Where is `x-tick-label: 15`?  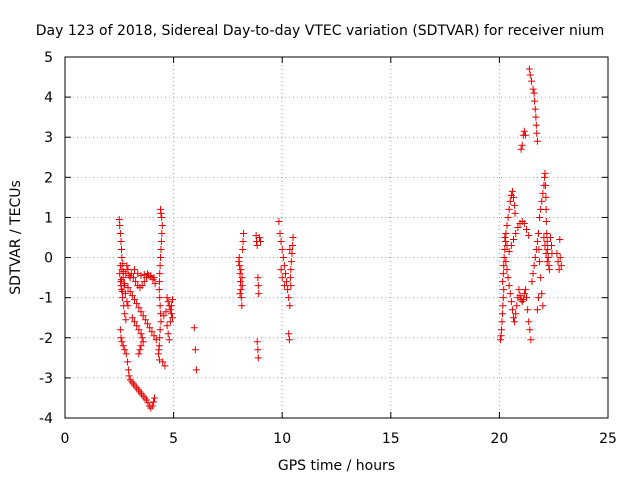
x-tick-label: 15 is located at coordinates (391, 439).